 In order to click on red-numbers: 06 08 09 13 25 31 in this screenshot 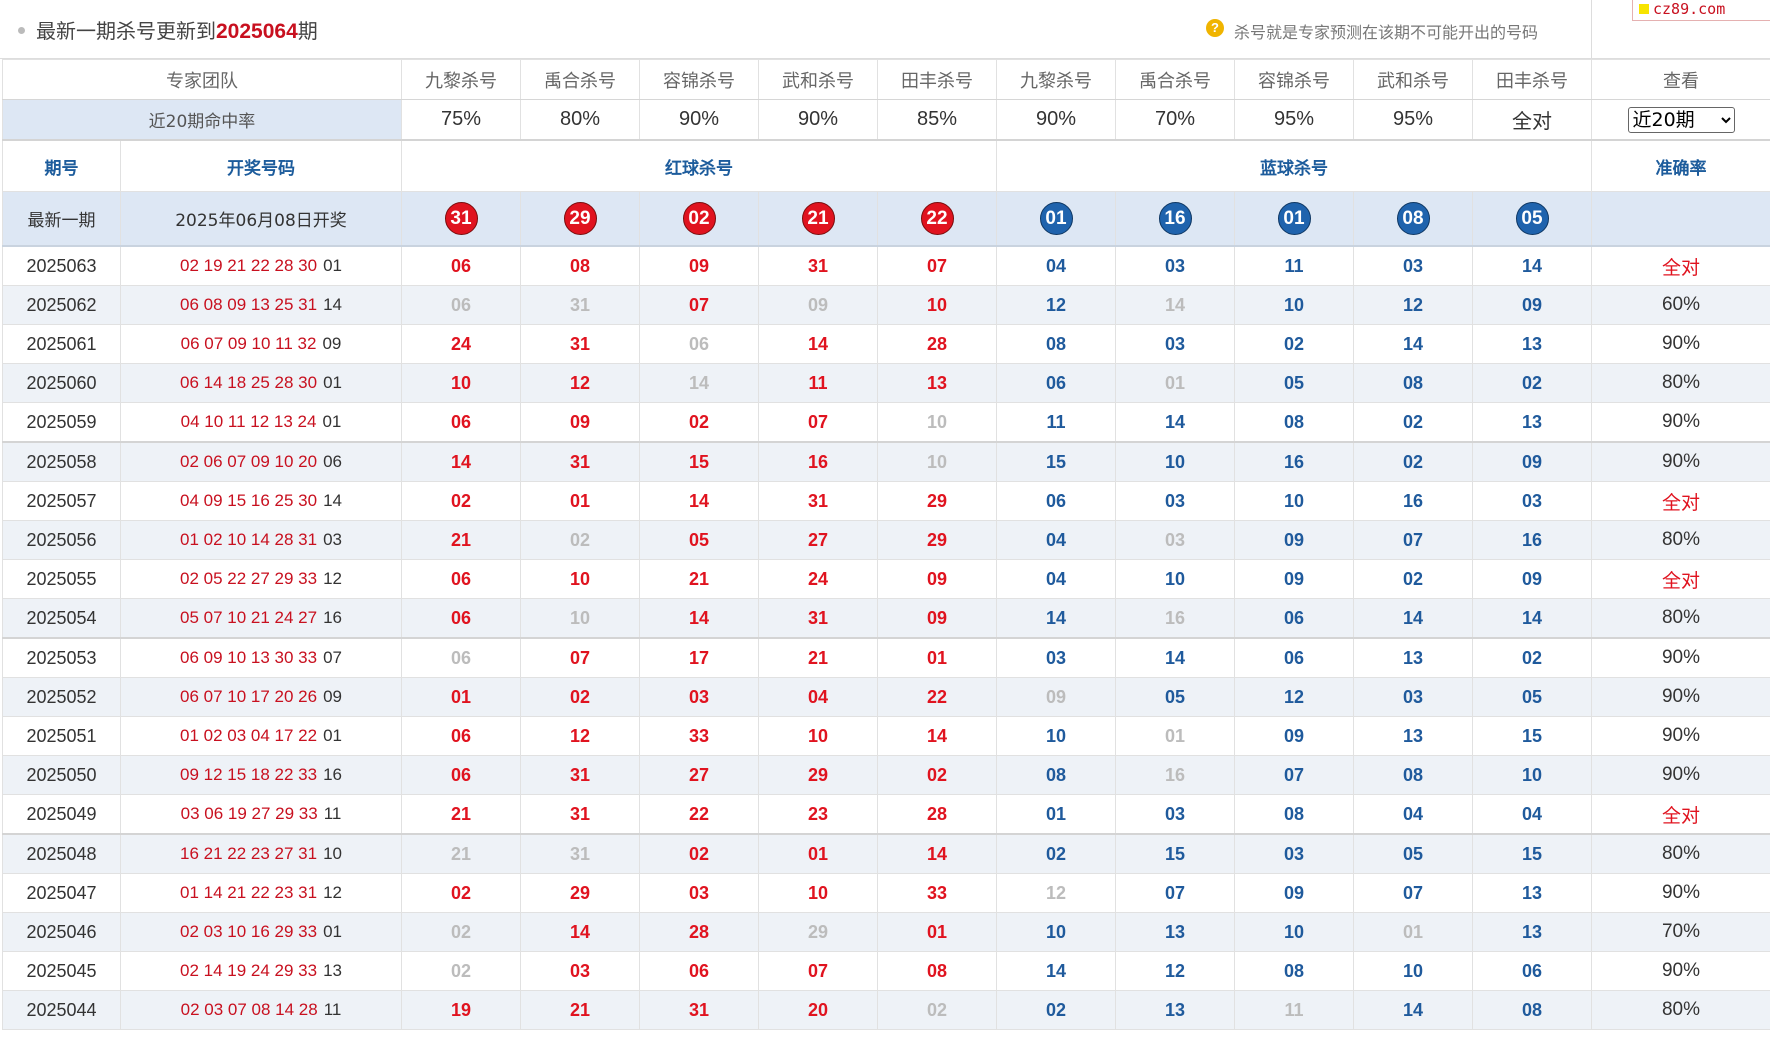, I will do `click(249, 304)`.